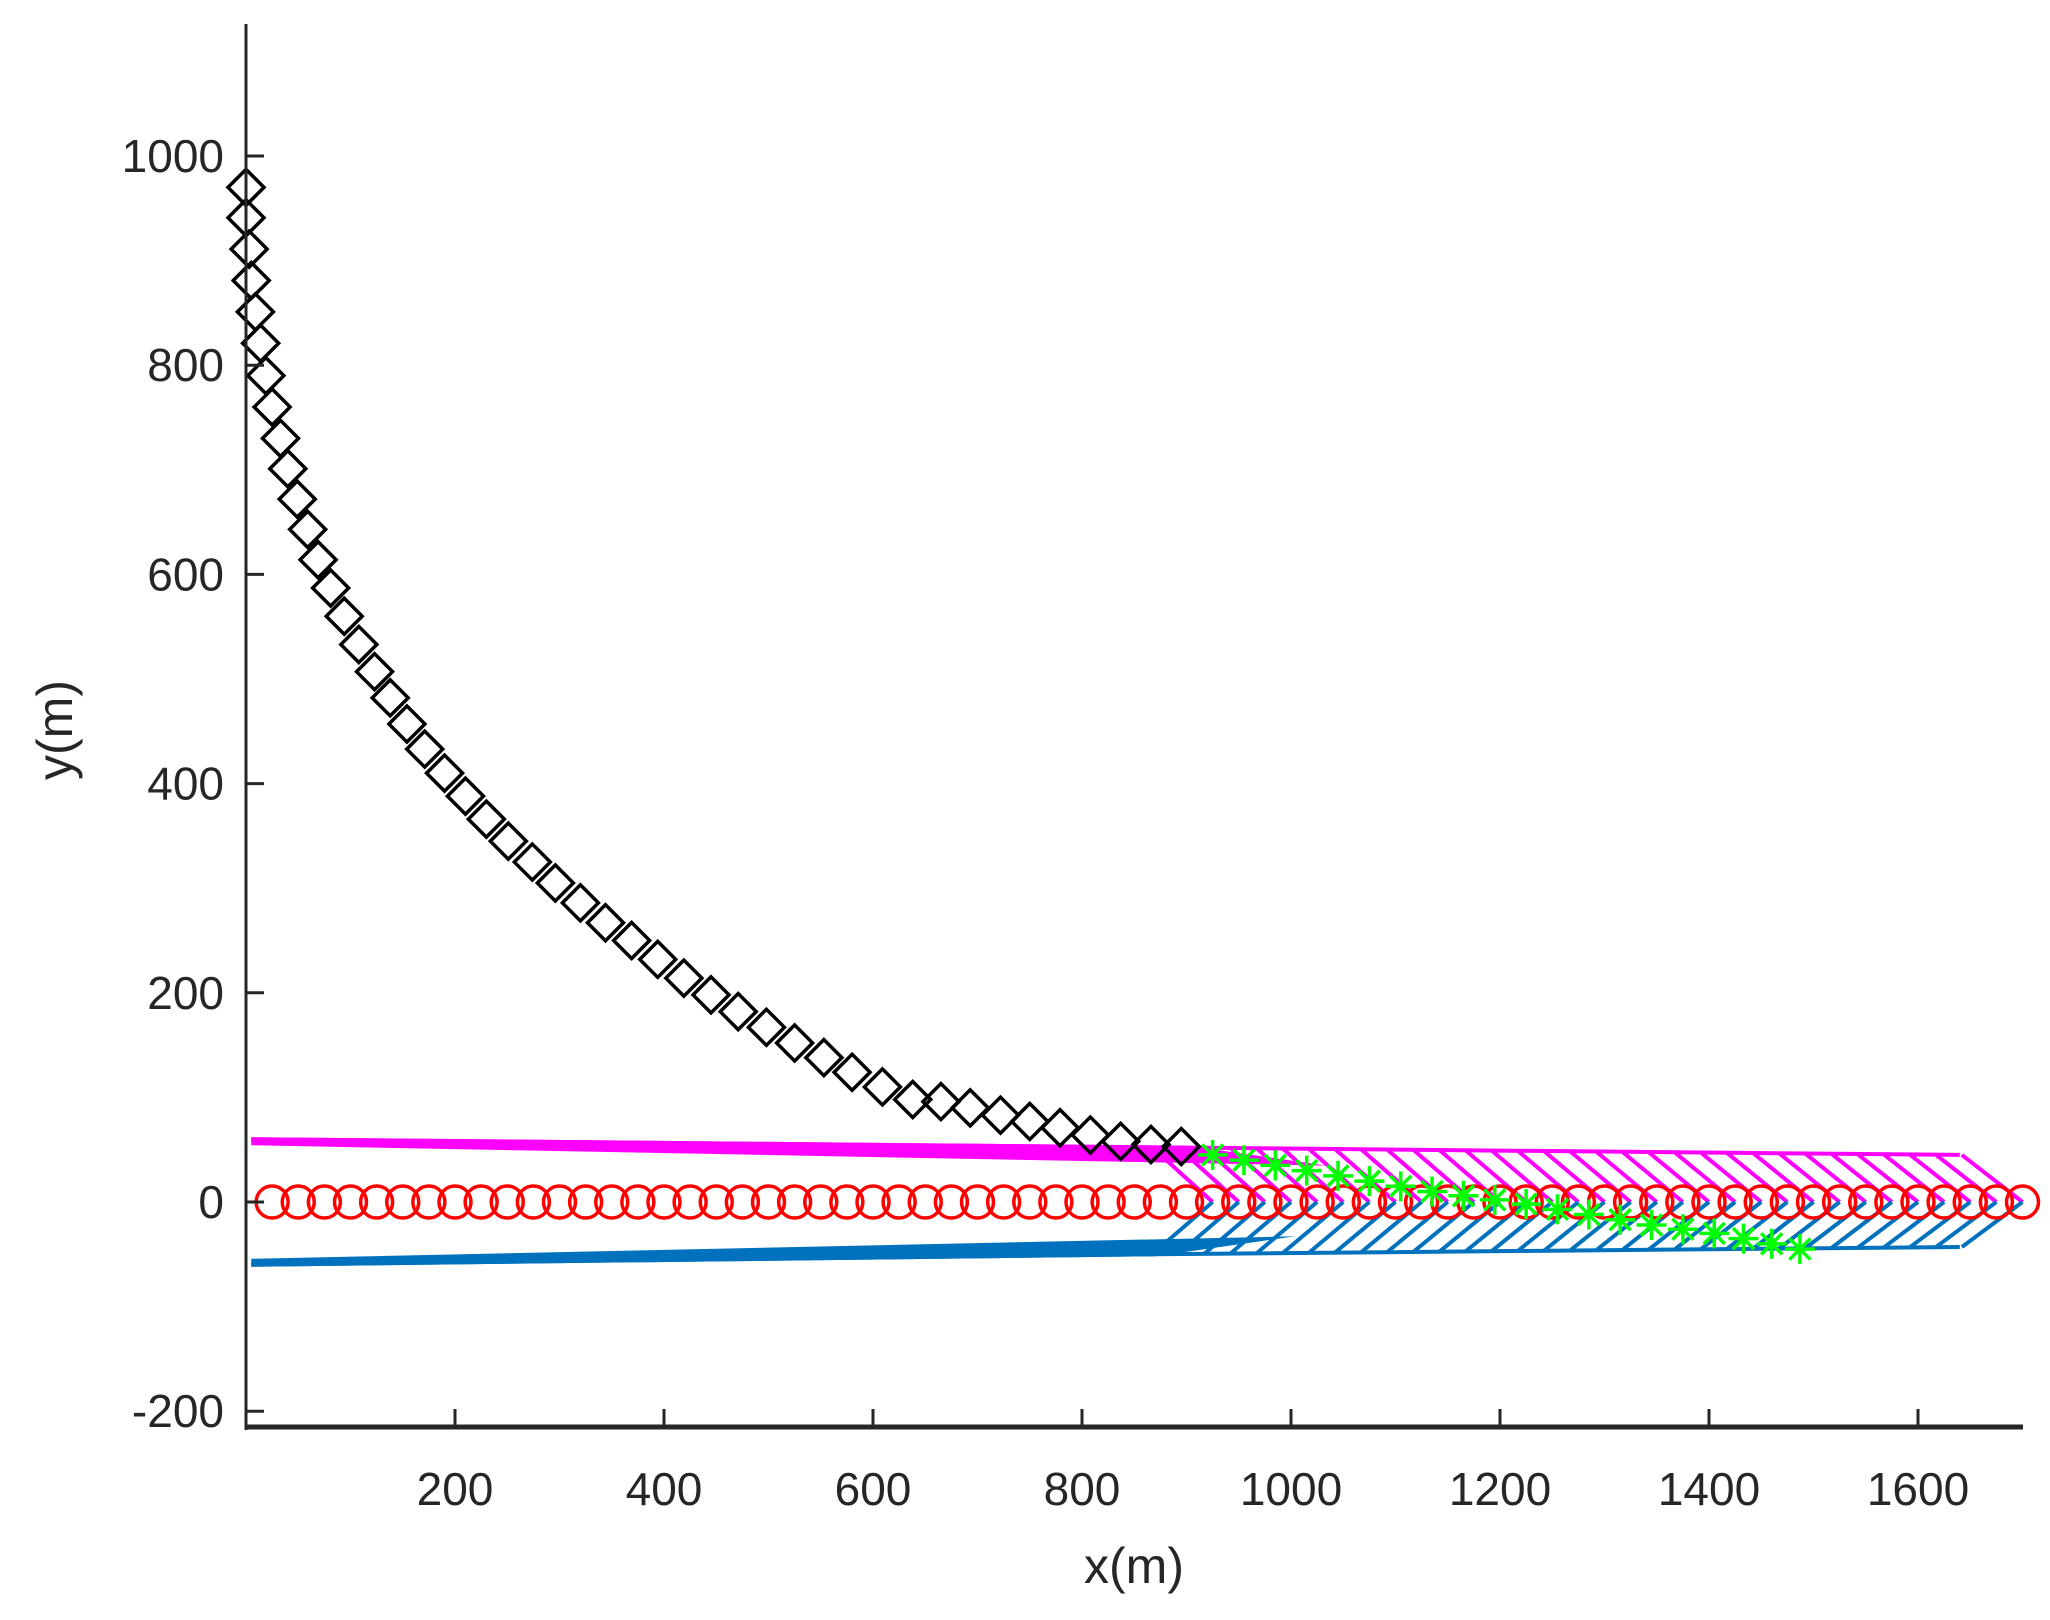 The image size is (2050, 1620). Describe the element at coordinates (773, 1251) in the screenshot. I see `blue-lower-boundary-band` at that location.